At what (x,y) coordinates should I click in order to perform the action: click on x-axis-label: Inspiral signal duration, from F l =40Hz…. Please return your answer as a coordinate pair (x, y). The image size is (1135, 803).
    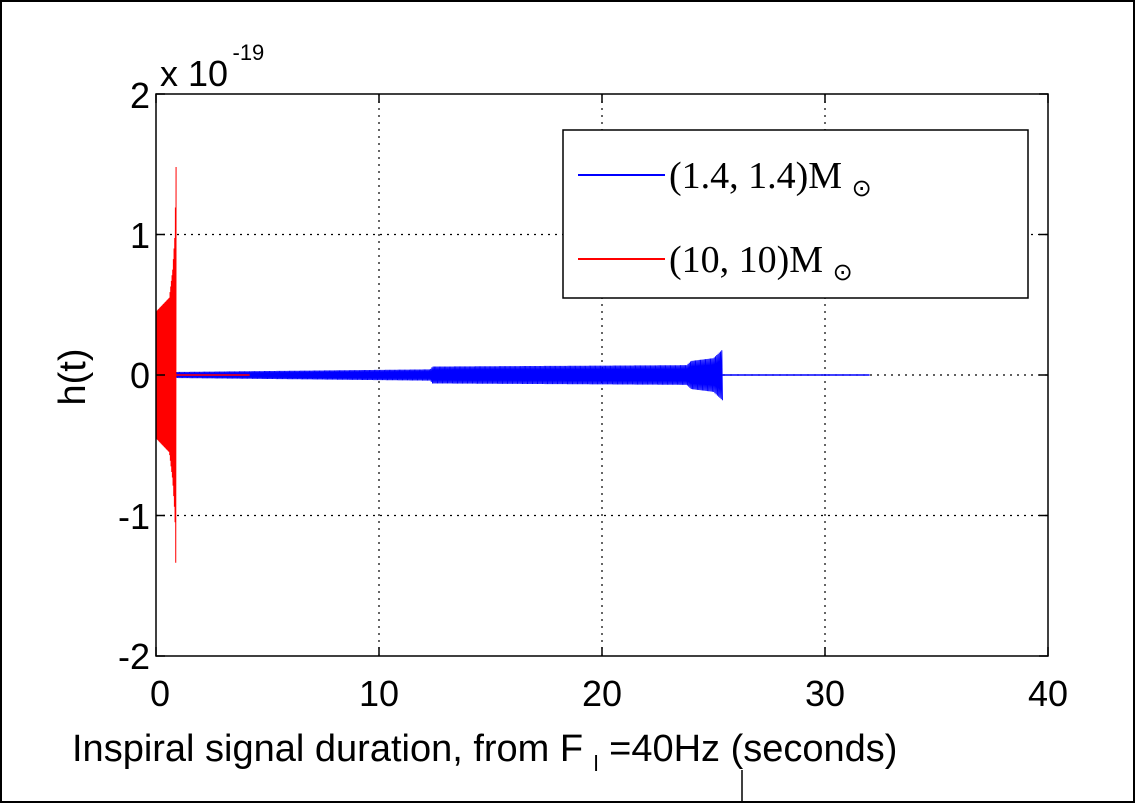
    Looking at the image, I should click on (484, 754).